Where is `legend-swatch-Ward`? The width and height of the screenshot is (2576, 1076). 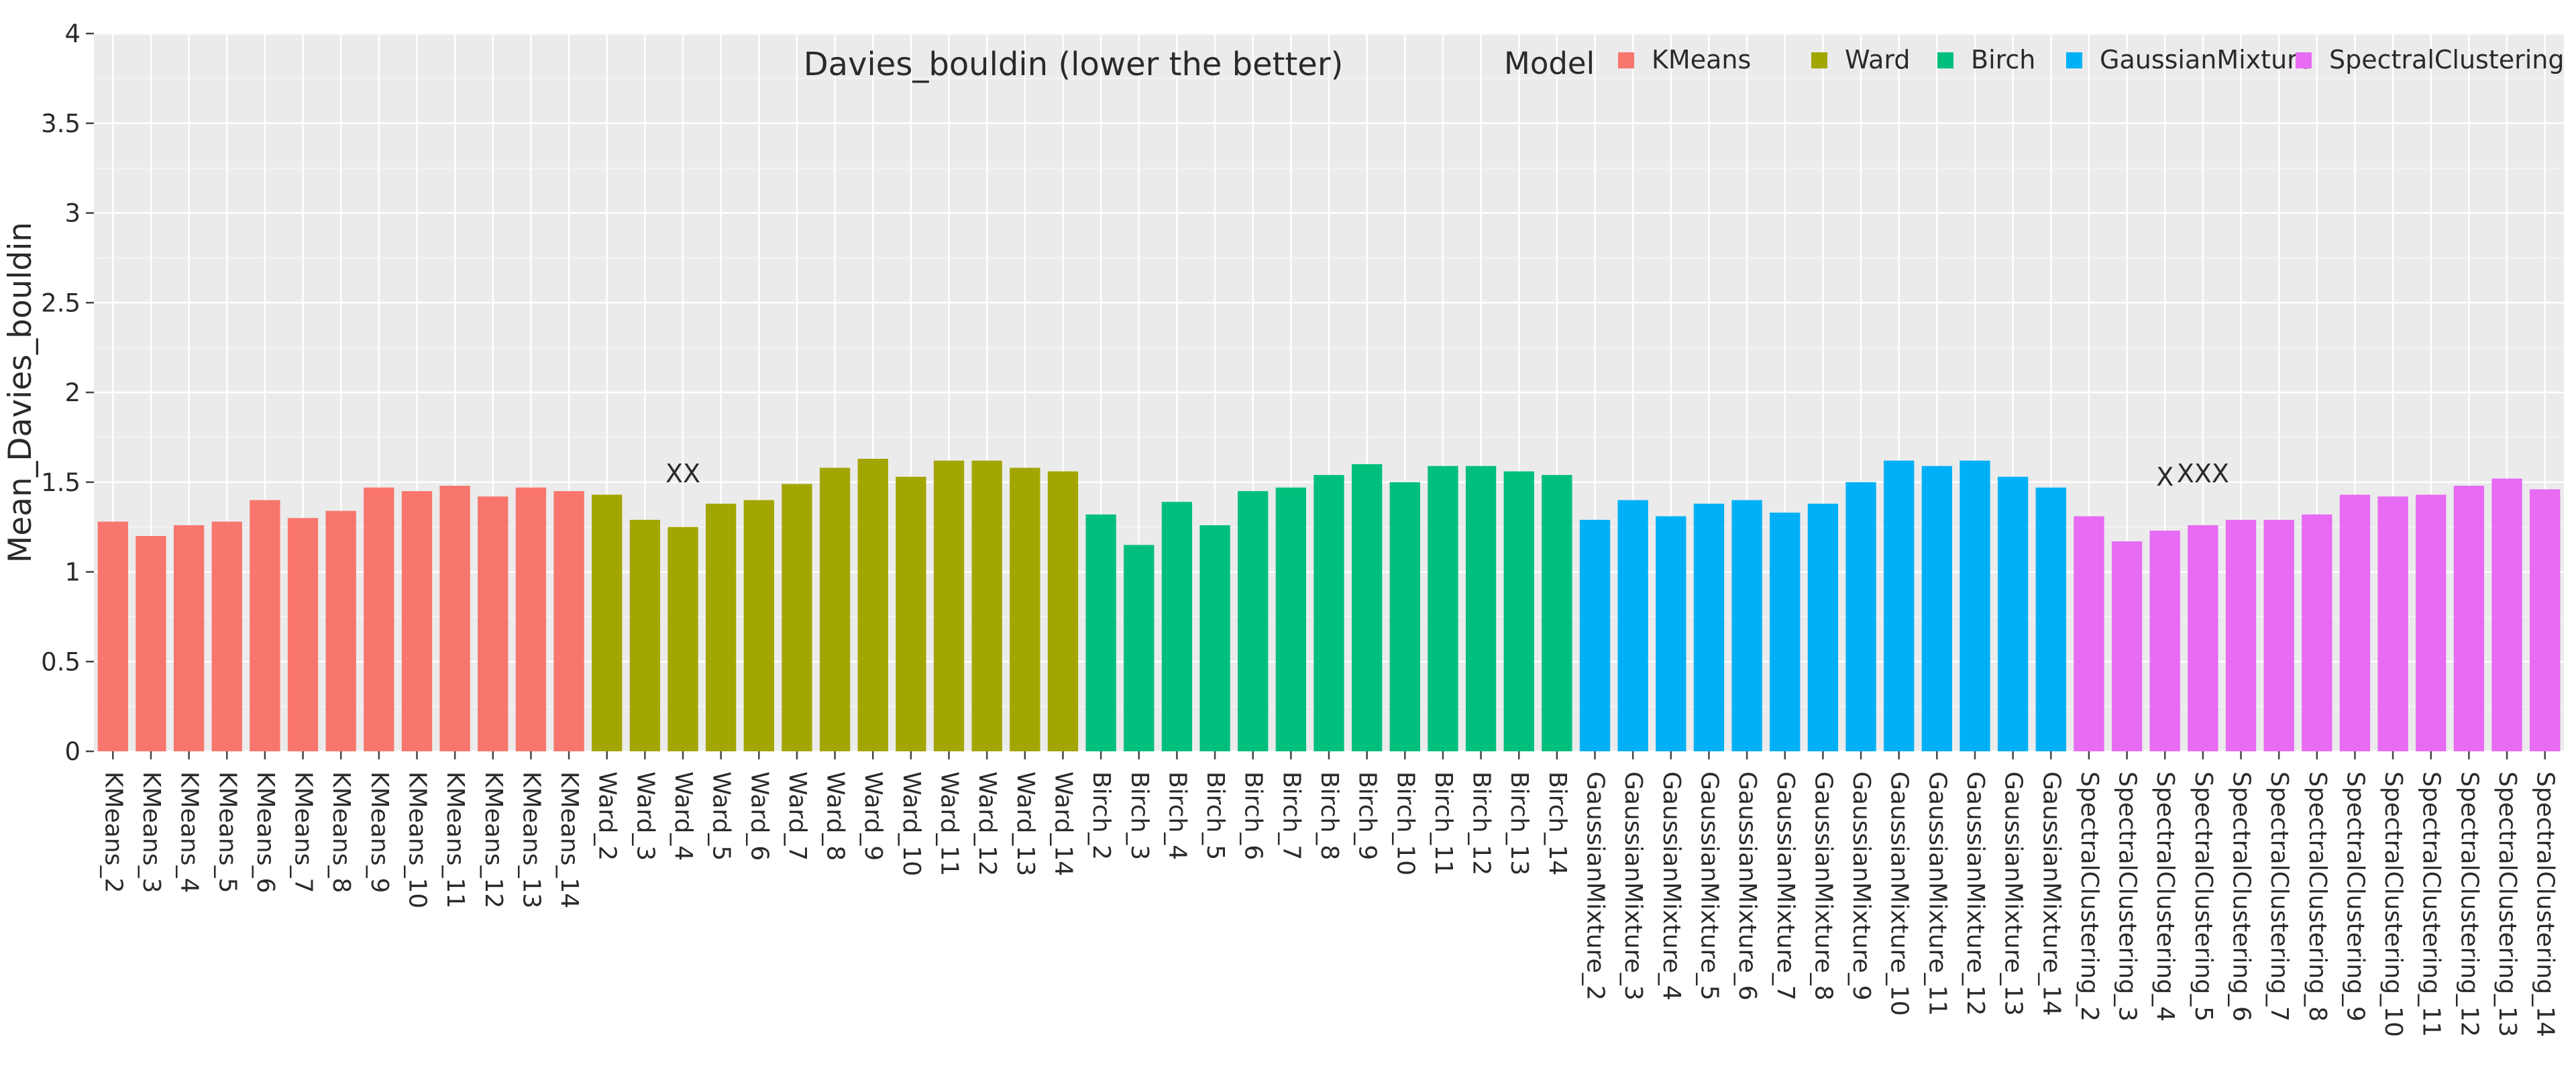 legend-swatch-Ward is located at coordinates (1819, 60).